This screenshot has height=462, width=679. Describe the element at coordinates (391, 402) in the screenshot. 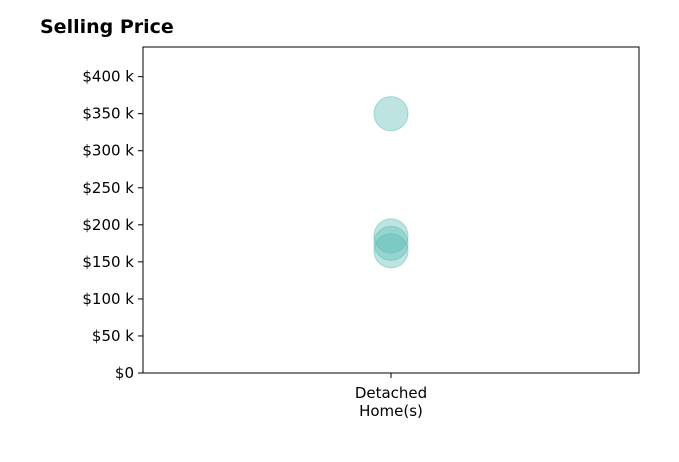

I see `x-tick-label: Detached Home(s)` at that location.